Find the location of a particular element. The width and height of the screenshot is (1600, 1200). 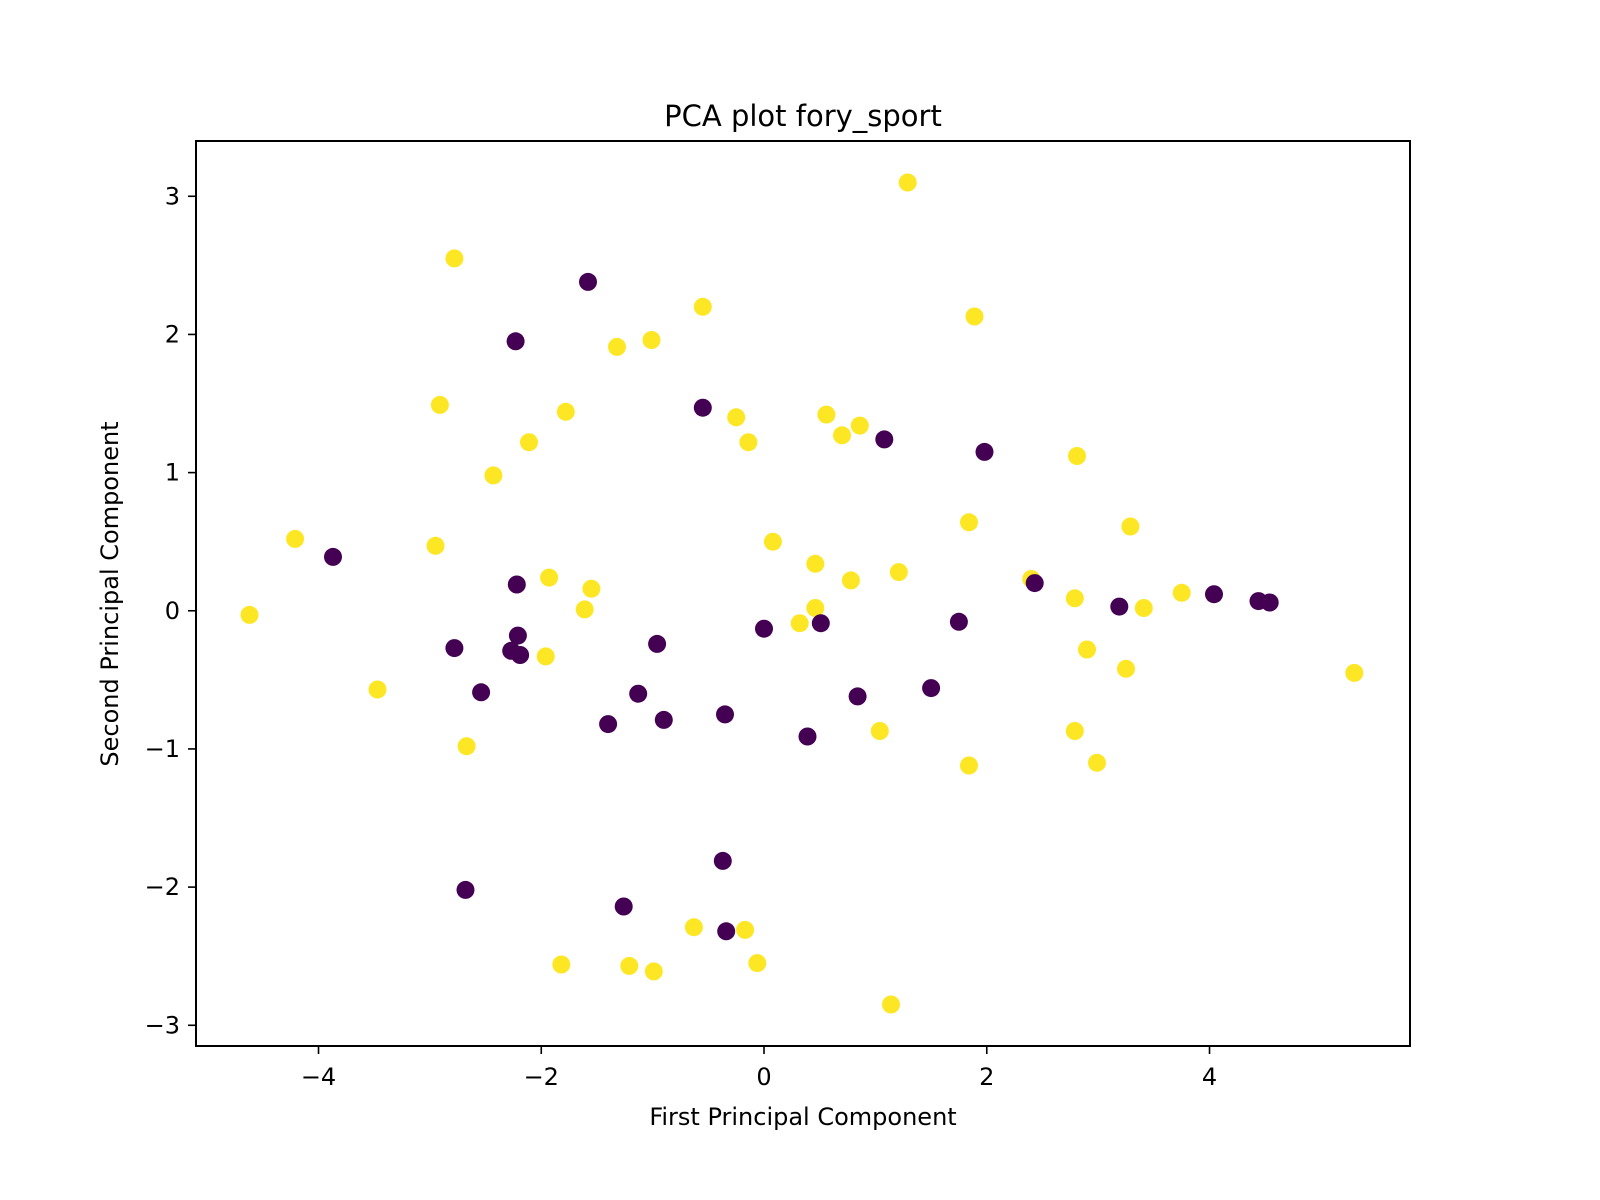

x-tick-label: −4 is located at coordinates (318, 1077).